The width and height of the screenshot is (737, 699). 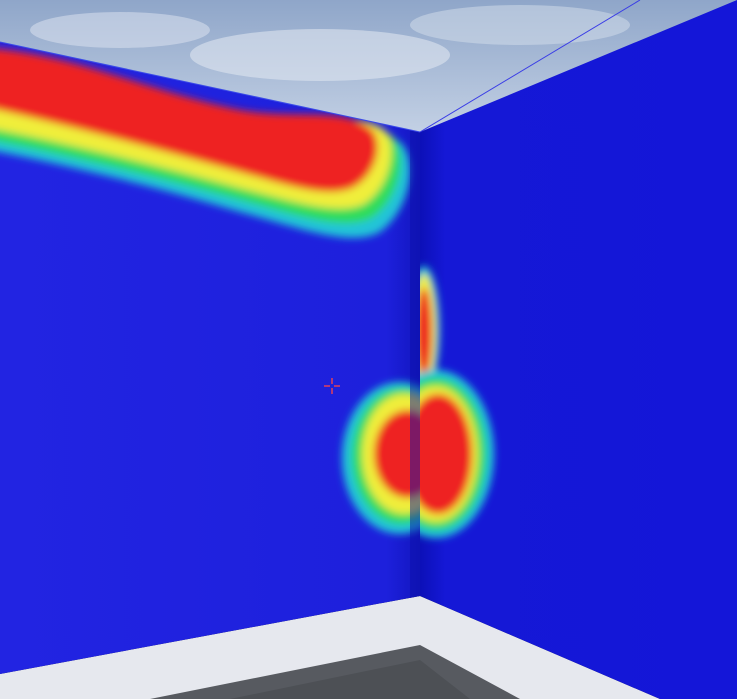 I want to click on floor, so click(x=330, y=647).